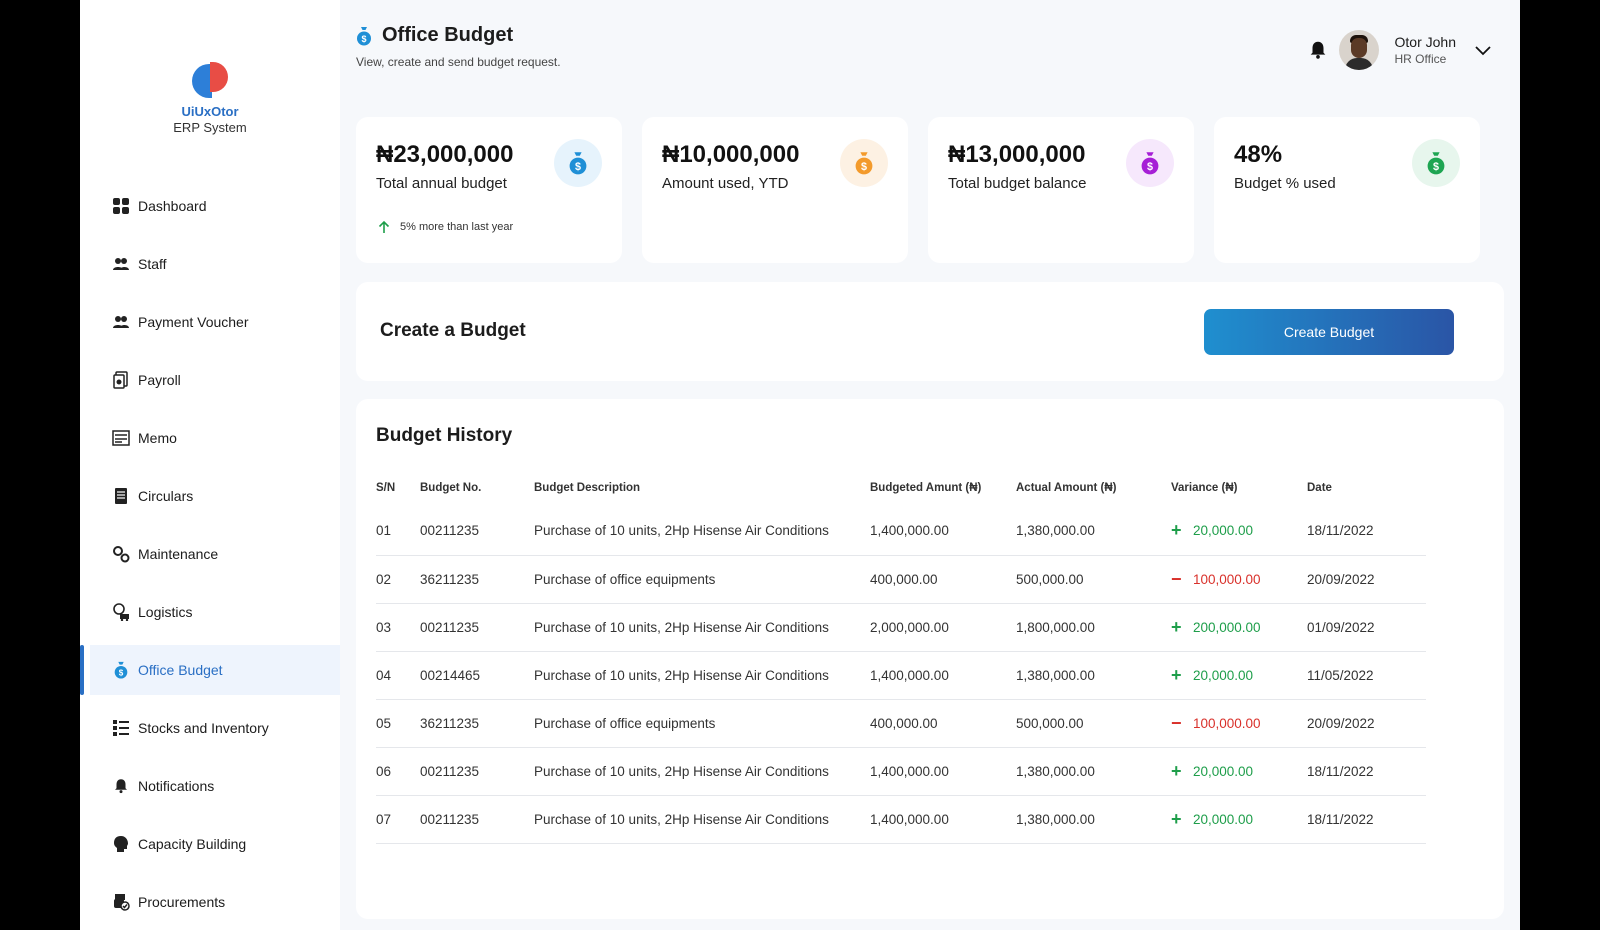 This screenshot has height=930, width=1600. Describe the element at coordinates (121, 206) in the screenshot. I see `dashboard-icon` at that location.